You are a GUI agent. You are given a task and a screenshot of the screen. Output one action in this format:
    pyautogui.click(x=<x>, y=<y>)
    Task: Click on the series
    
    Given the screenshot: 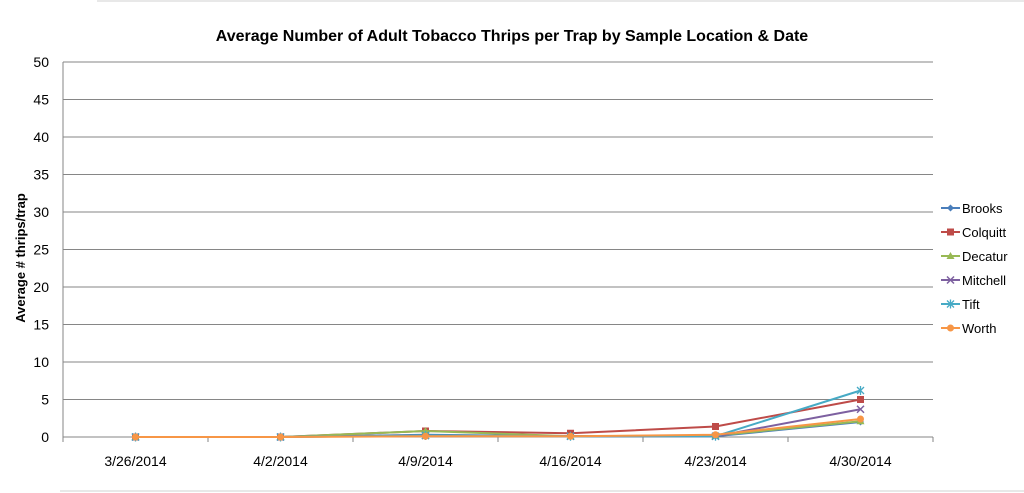 What is the action you would take?
    pyautogui.click(x=498, y=414)
    